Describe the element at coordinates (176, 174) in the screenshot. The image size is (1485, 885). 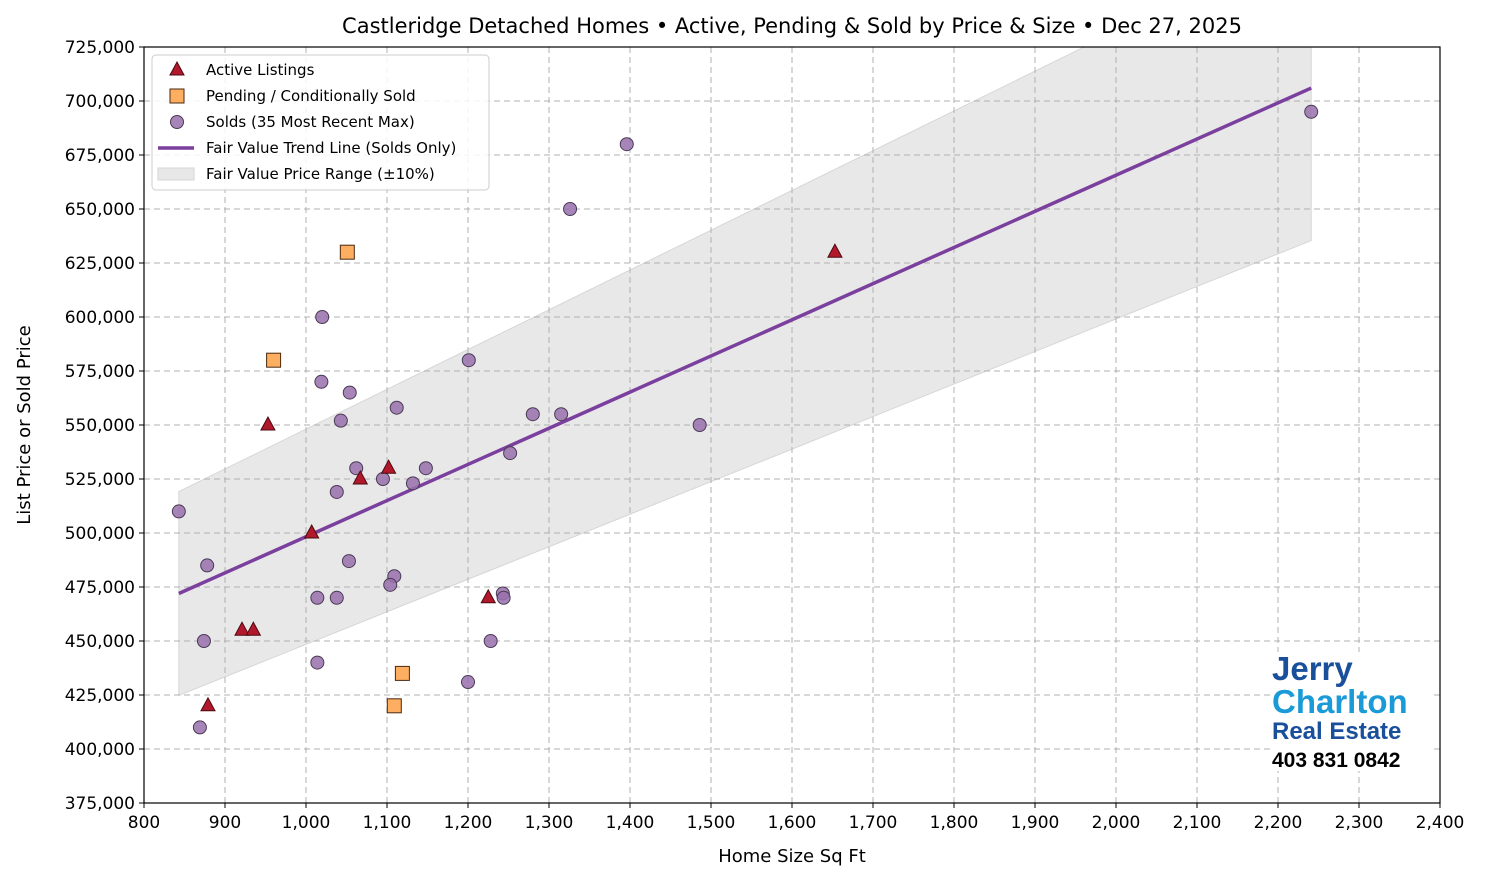
I see `legend-band-swatch` at that location.